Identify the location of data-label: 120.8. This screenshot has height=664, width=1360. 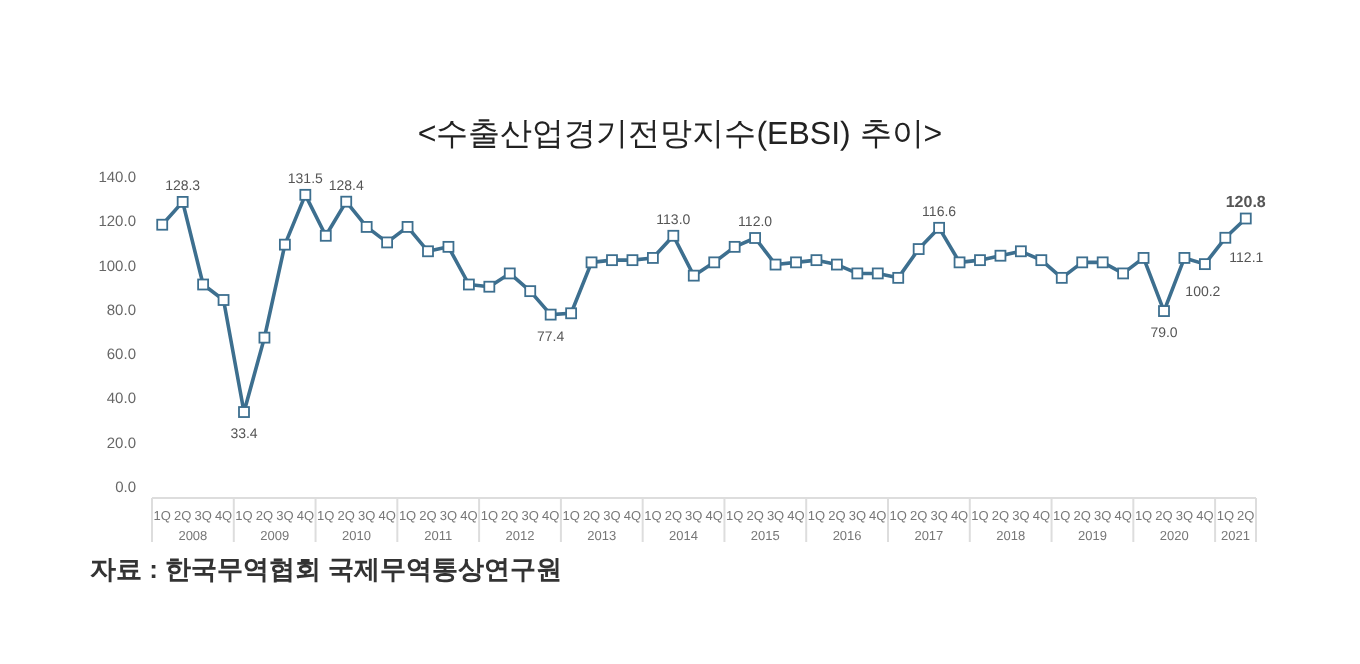
(1246, 201).